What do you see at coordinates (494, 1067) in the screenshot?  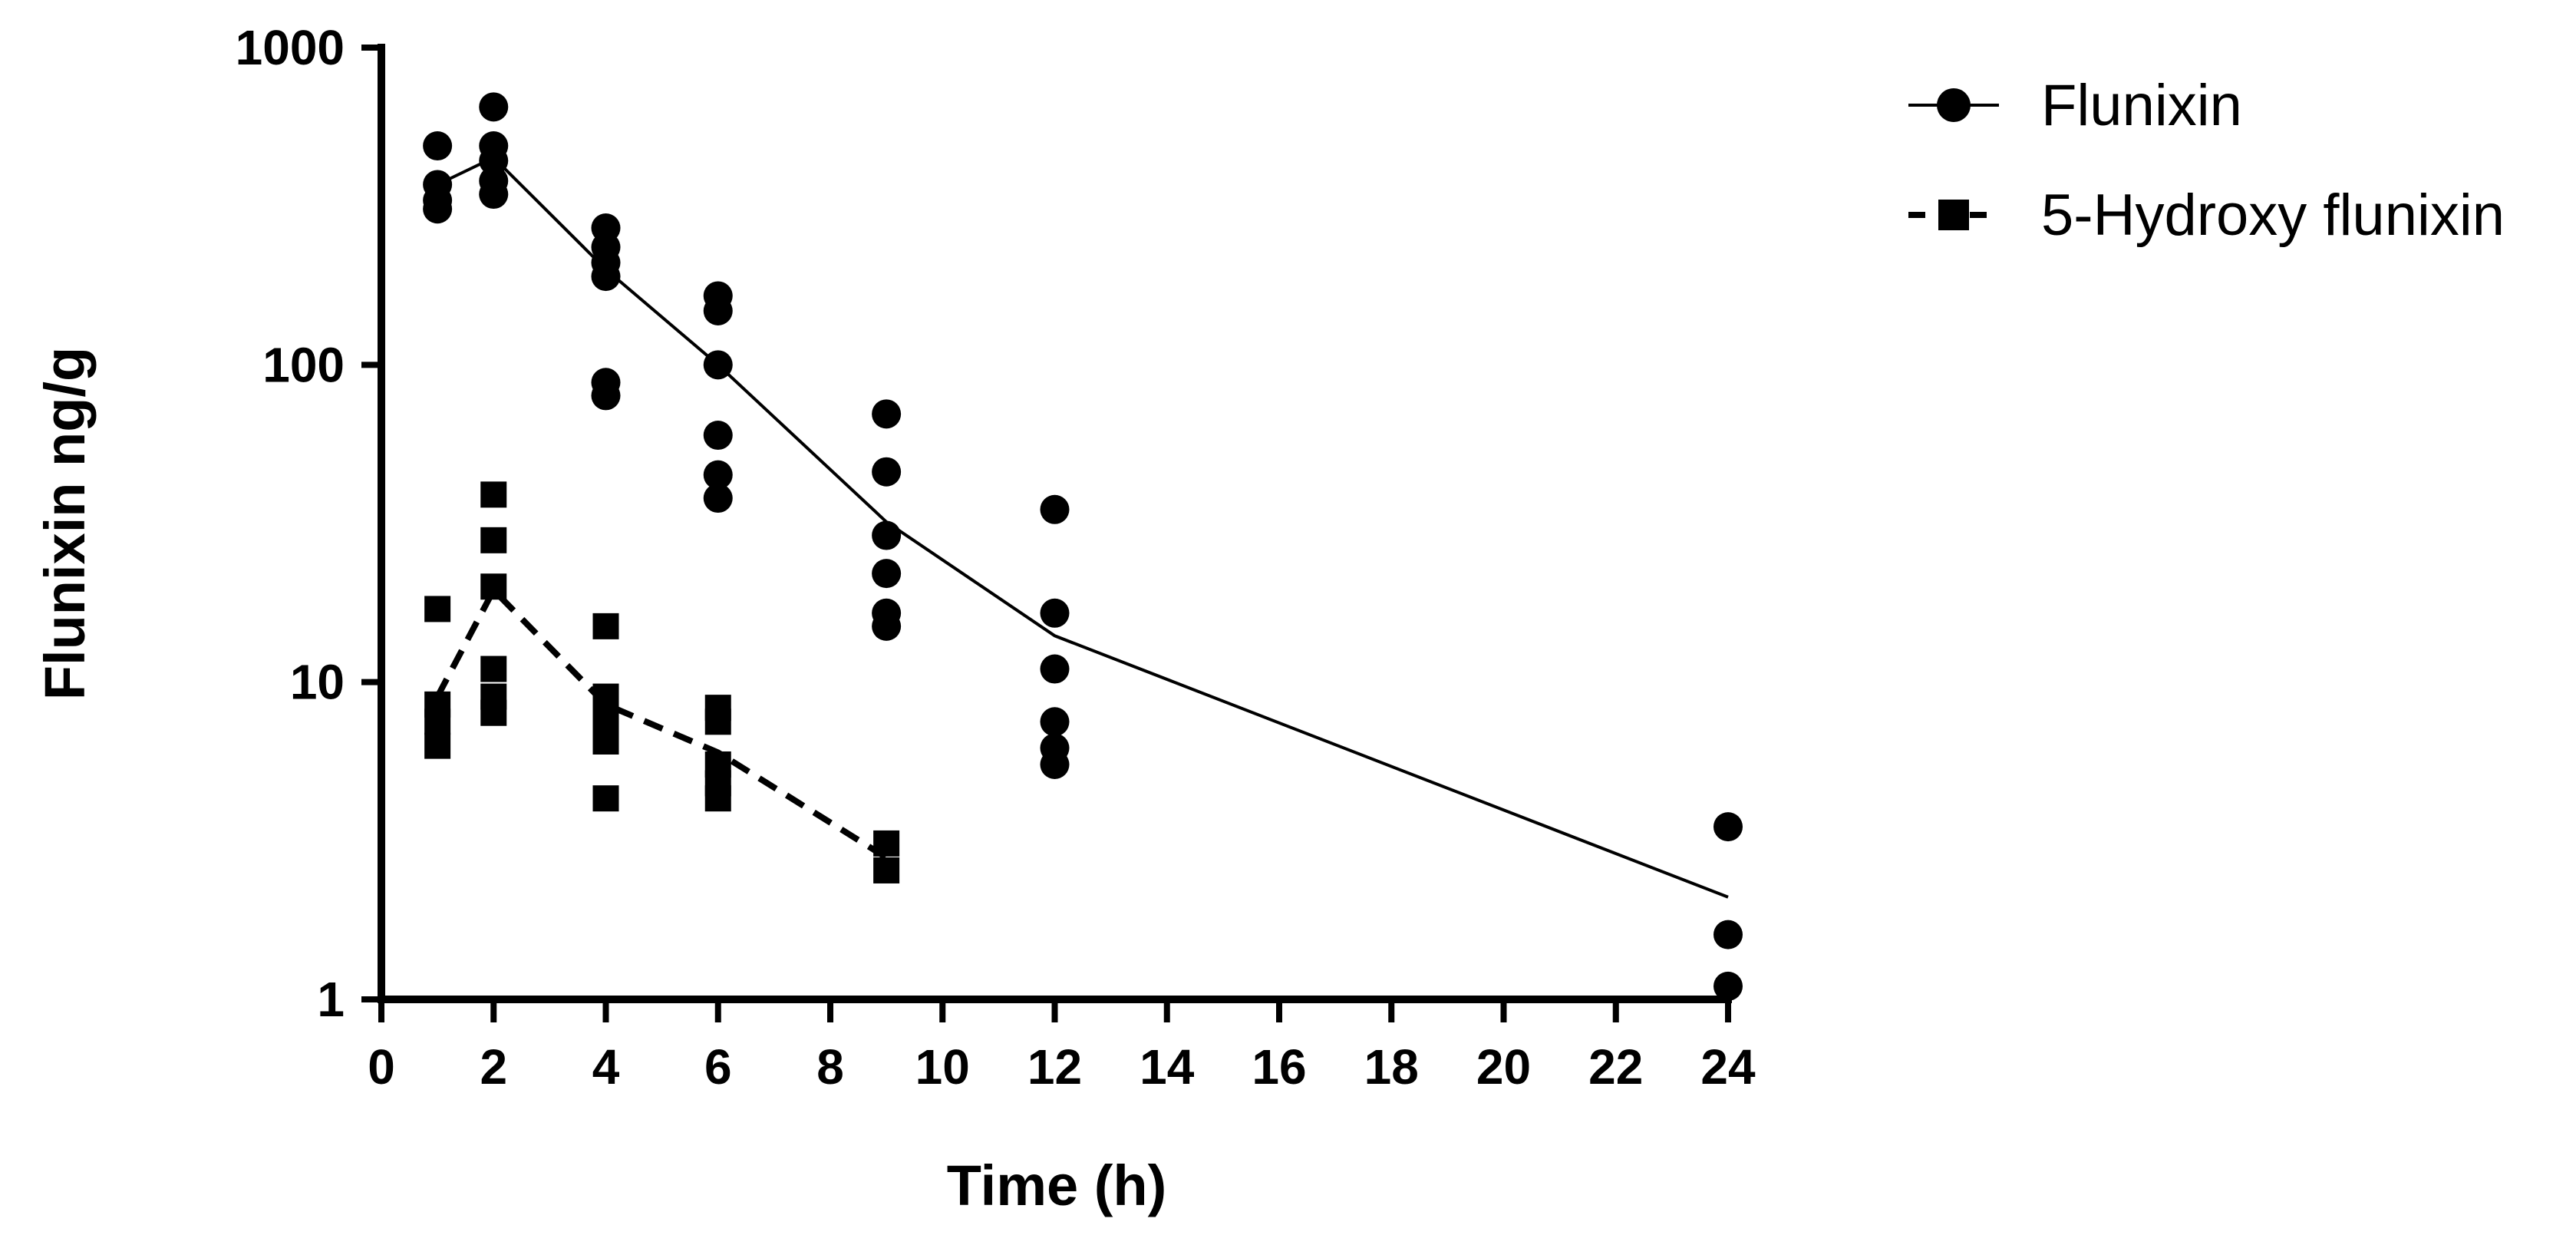 I see `x-tick-label: 2` at bounding box center [494, 1067].